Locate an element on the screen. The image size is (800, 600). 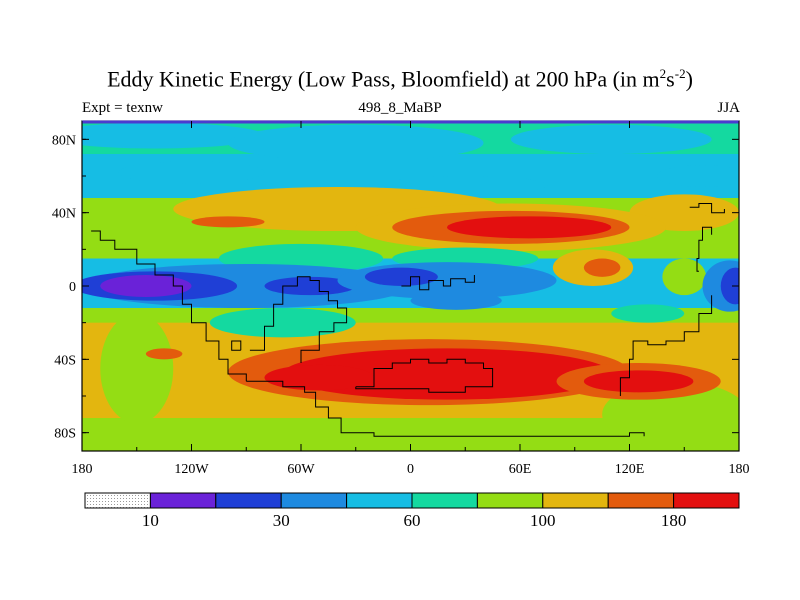
colorbar-label: 10 is located at coordinates (150, 520).